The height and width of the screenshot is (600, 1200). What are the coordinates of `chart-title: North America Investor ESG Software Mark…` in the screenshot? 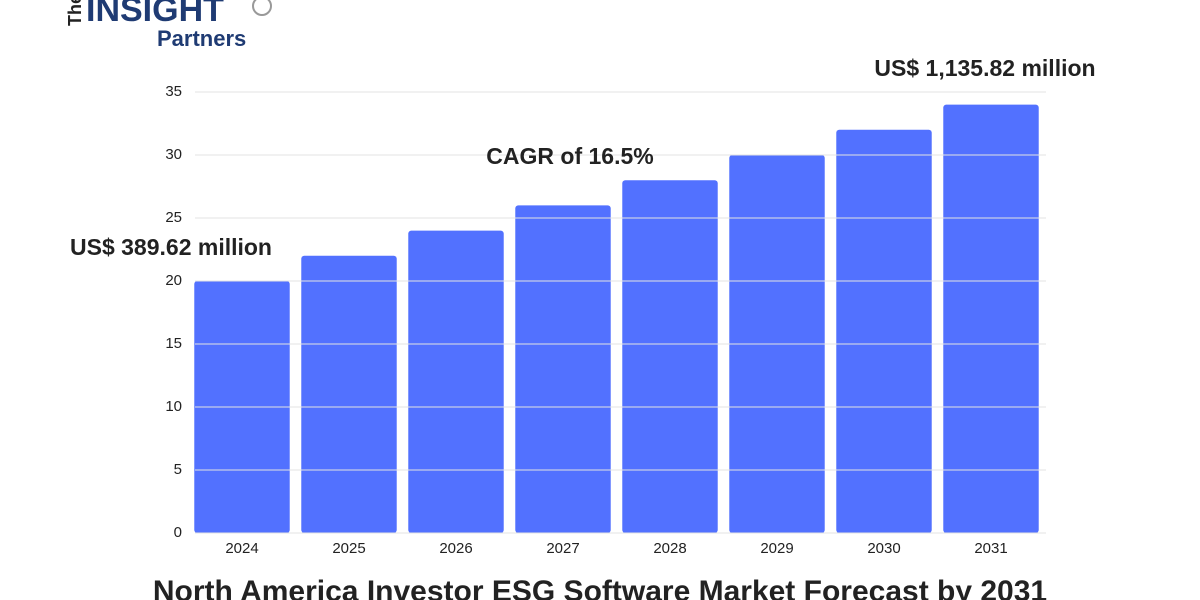 It's located at (600, 587).